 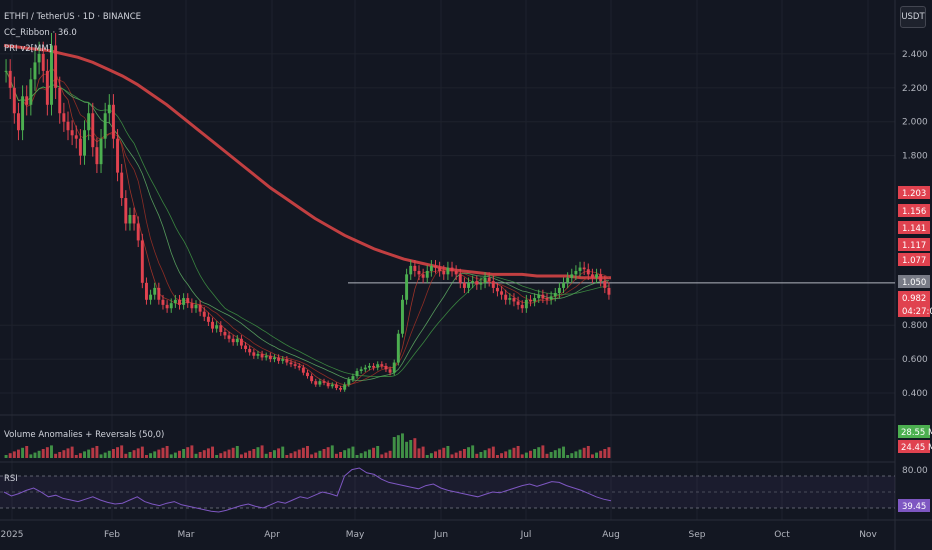 What do you see at coordinates (914, 299) in the screenshot?
I see `price-label-text: 0.982` at bounding box center [914, 299].